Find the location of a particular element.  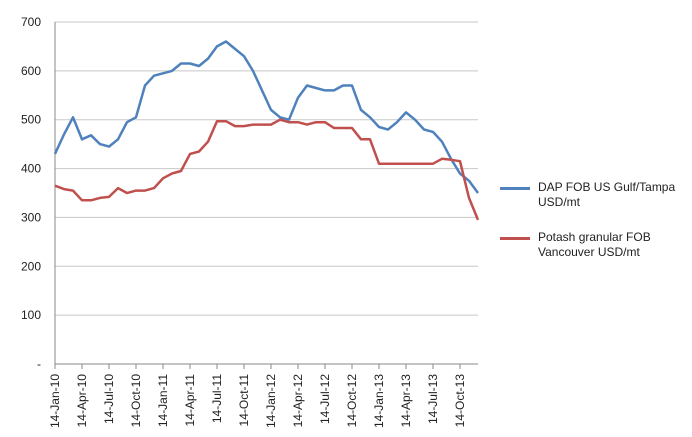

x-tick-label: 14-Apr-11 is located at coordinates (190, 400).